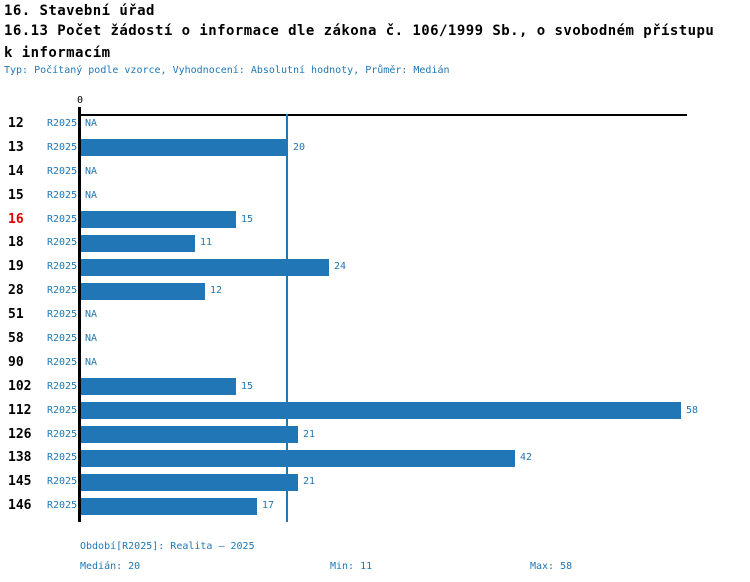 The width and height of the screenshot is (750, 582). I want to click on footer-period-label: Období[R2025]: Realita – 2025, so click(167, 546).